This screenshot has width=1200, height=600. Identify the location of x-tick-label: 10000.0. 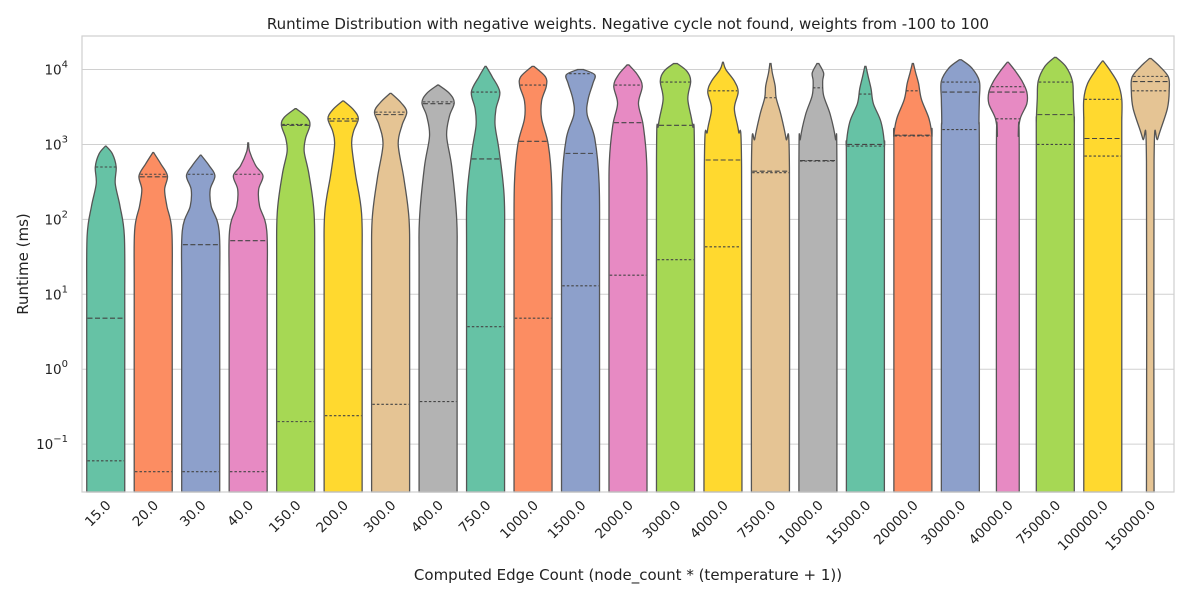
(801, 523).